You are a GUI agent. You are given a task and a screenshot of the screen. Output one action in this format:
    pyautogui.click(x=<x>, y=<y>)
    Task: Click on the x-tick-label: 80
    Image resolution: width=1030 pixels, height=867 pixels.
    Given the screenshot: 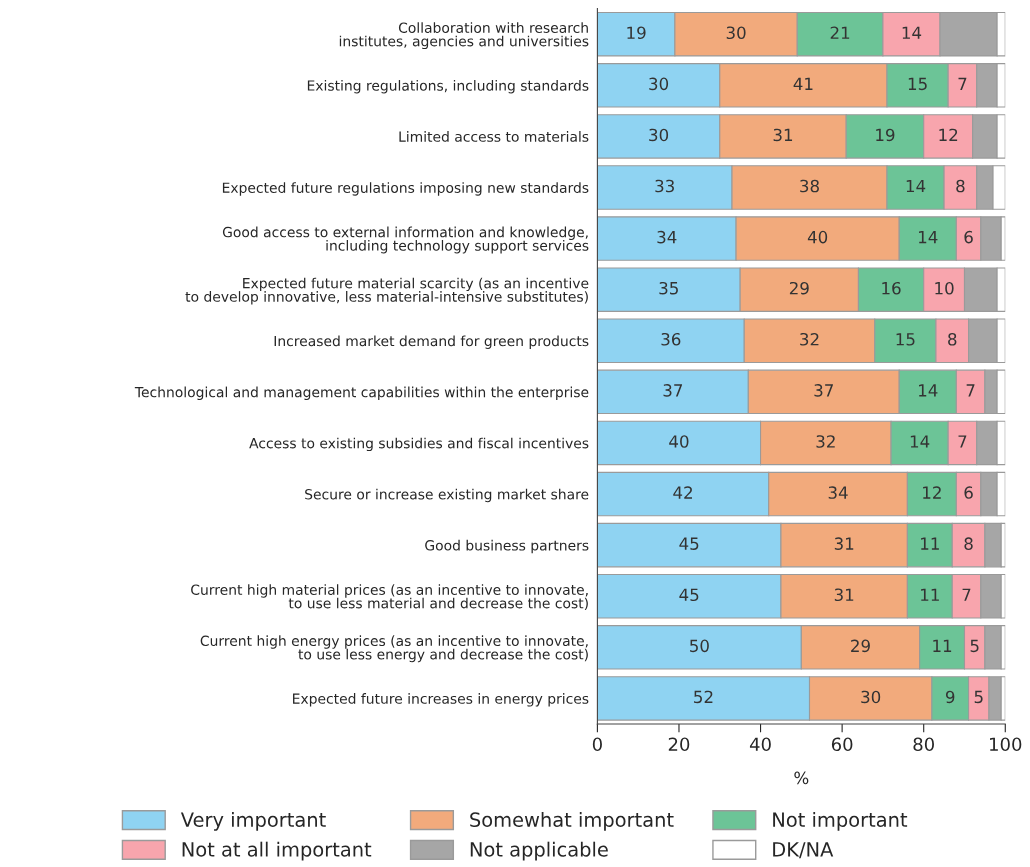 What is the action you would take?
    pyautogui.click(x=923, y=744)
    